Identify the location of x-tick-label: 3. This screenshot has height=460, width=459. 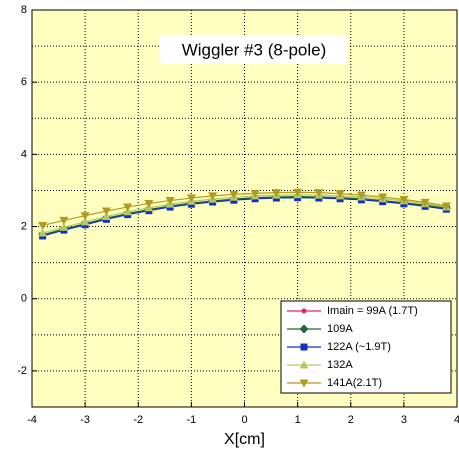
(404, 420).